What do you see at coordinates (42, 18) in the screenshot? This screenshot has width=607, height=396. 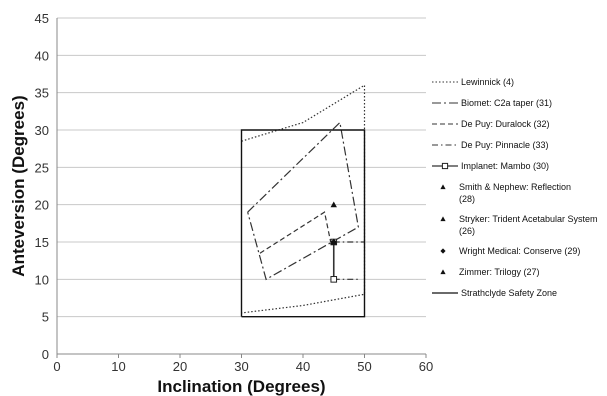 I see `y-tick-label: 45` at bounding box center [42, 18].